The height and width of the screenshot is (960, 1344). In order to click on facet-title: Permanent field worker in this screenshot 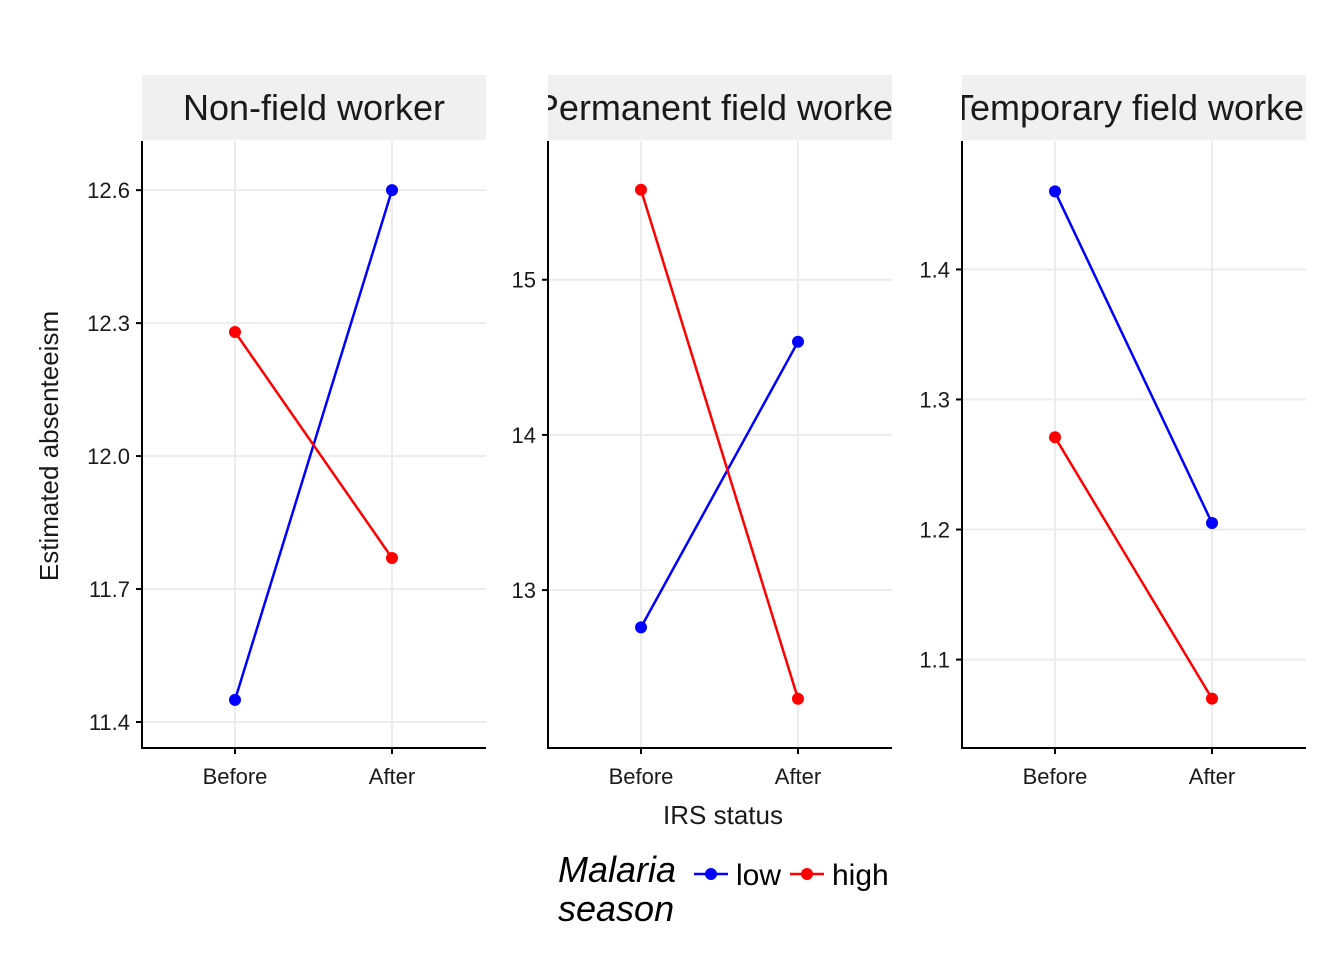, I will do `click(720, 107)`.